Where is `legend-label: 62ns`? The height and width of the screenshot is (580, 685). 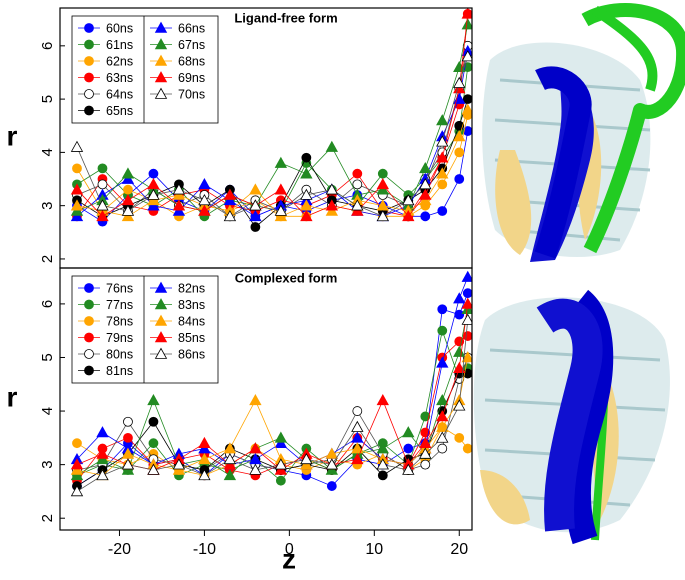 legend-label: 62ns is located at coordinates (119, 61).